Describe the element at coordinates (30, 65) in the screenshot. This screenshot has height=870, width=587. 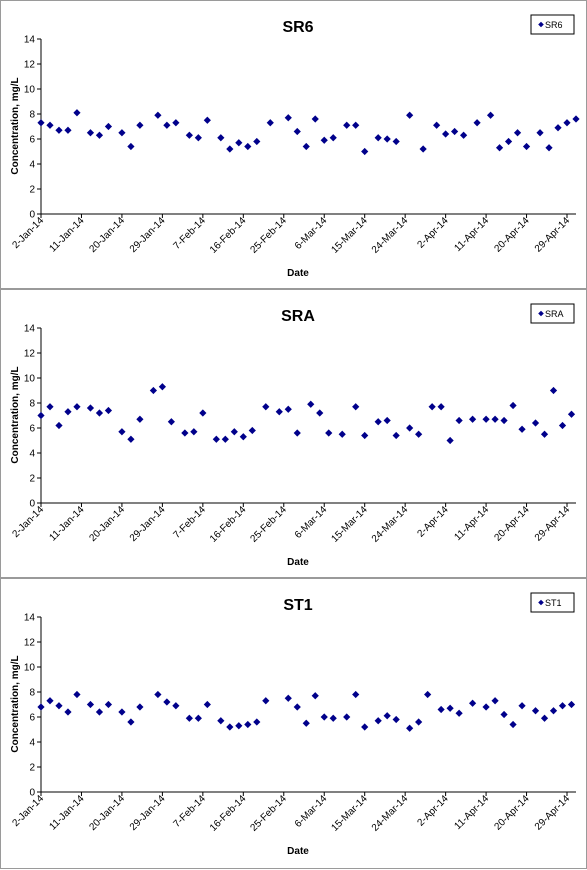
I see `y-tick-label: 12` at that location.